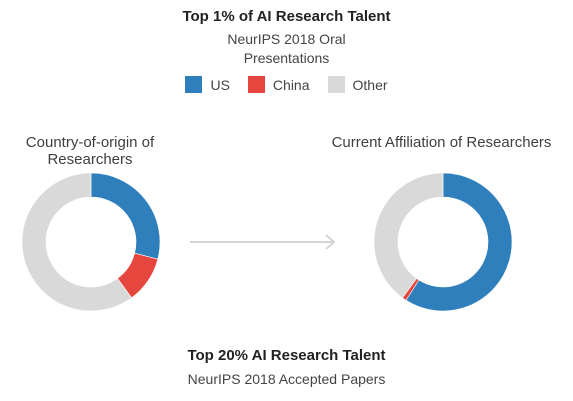  Describe the element at coordinates (286, 16) in the screenshot. I see `chart-title: Top 1% of AI Research Talent` at that location.